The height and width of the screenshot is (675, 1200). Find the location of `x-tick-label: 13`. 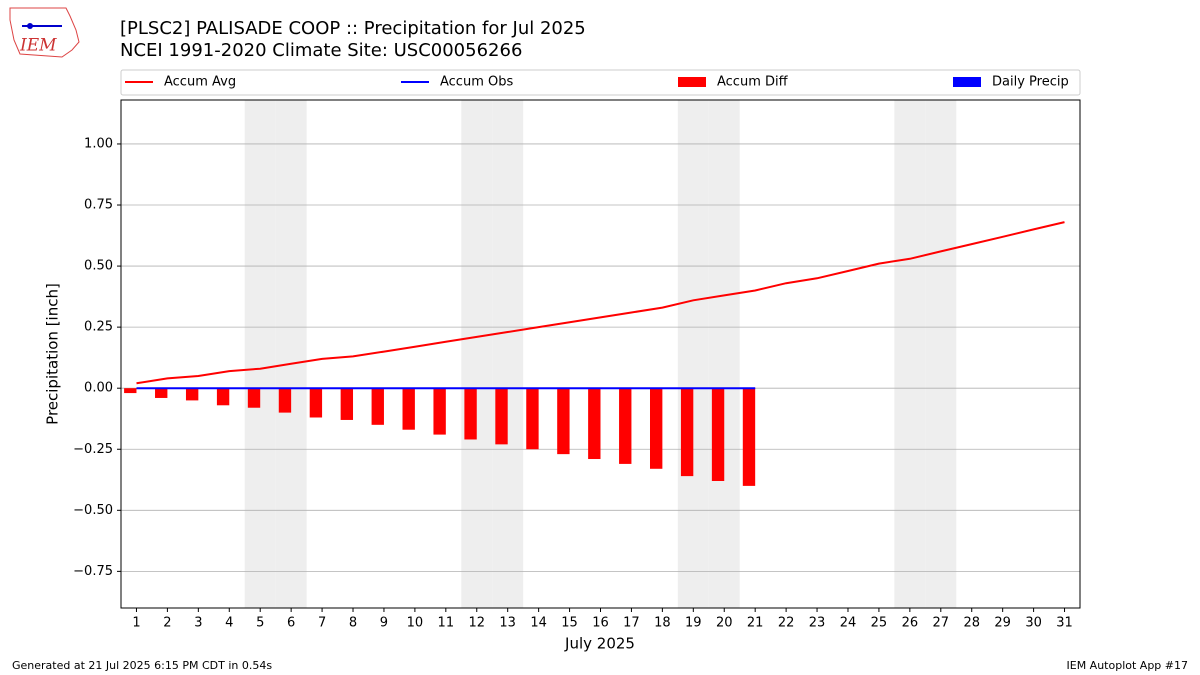

x-tick-label: 13 is located at coordinates (507, 623).